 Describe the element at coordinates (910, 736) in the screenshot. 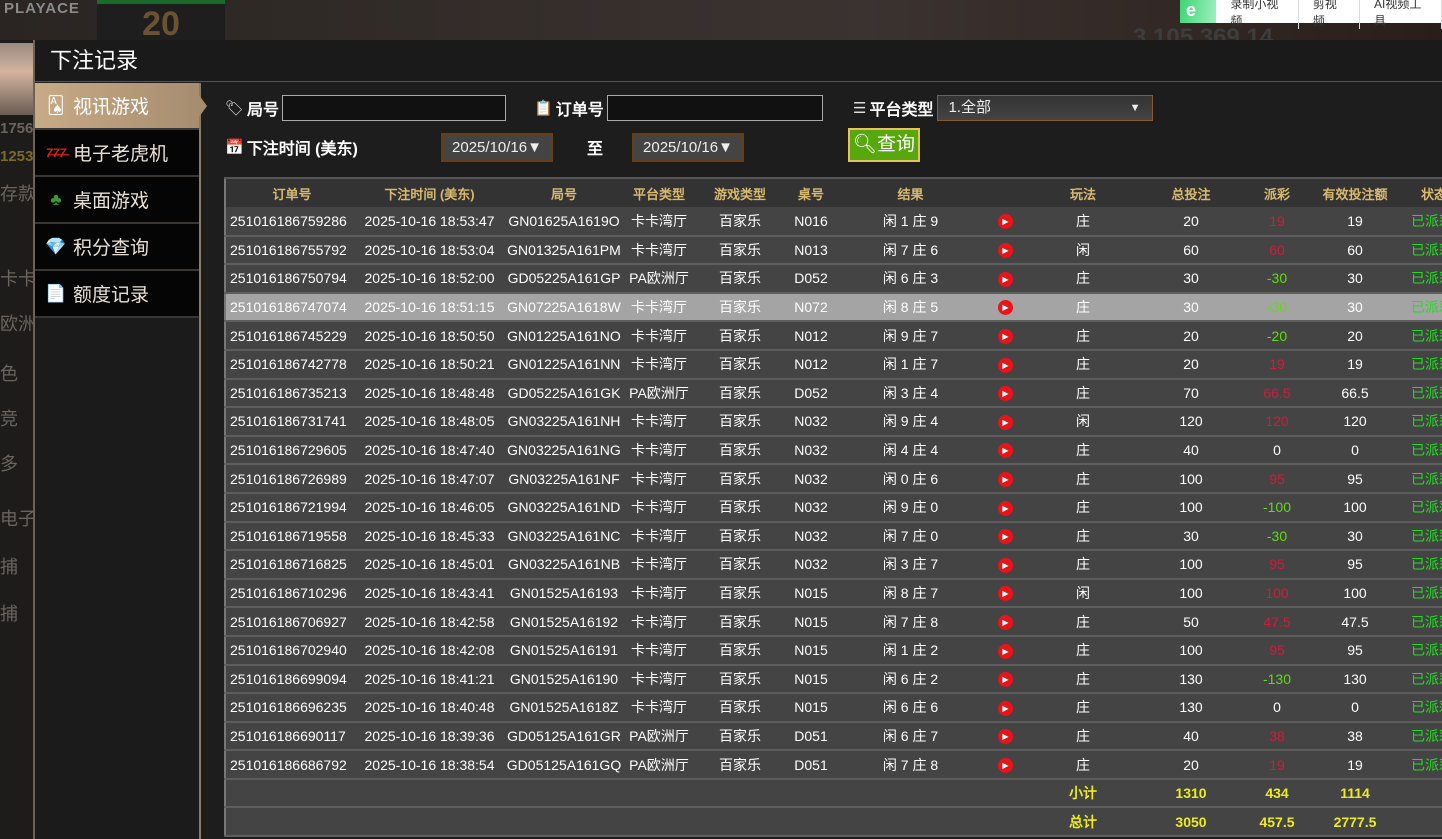

I see `result: 闲 6 庄 7` at that location.